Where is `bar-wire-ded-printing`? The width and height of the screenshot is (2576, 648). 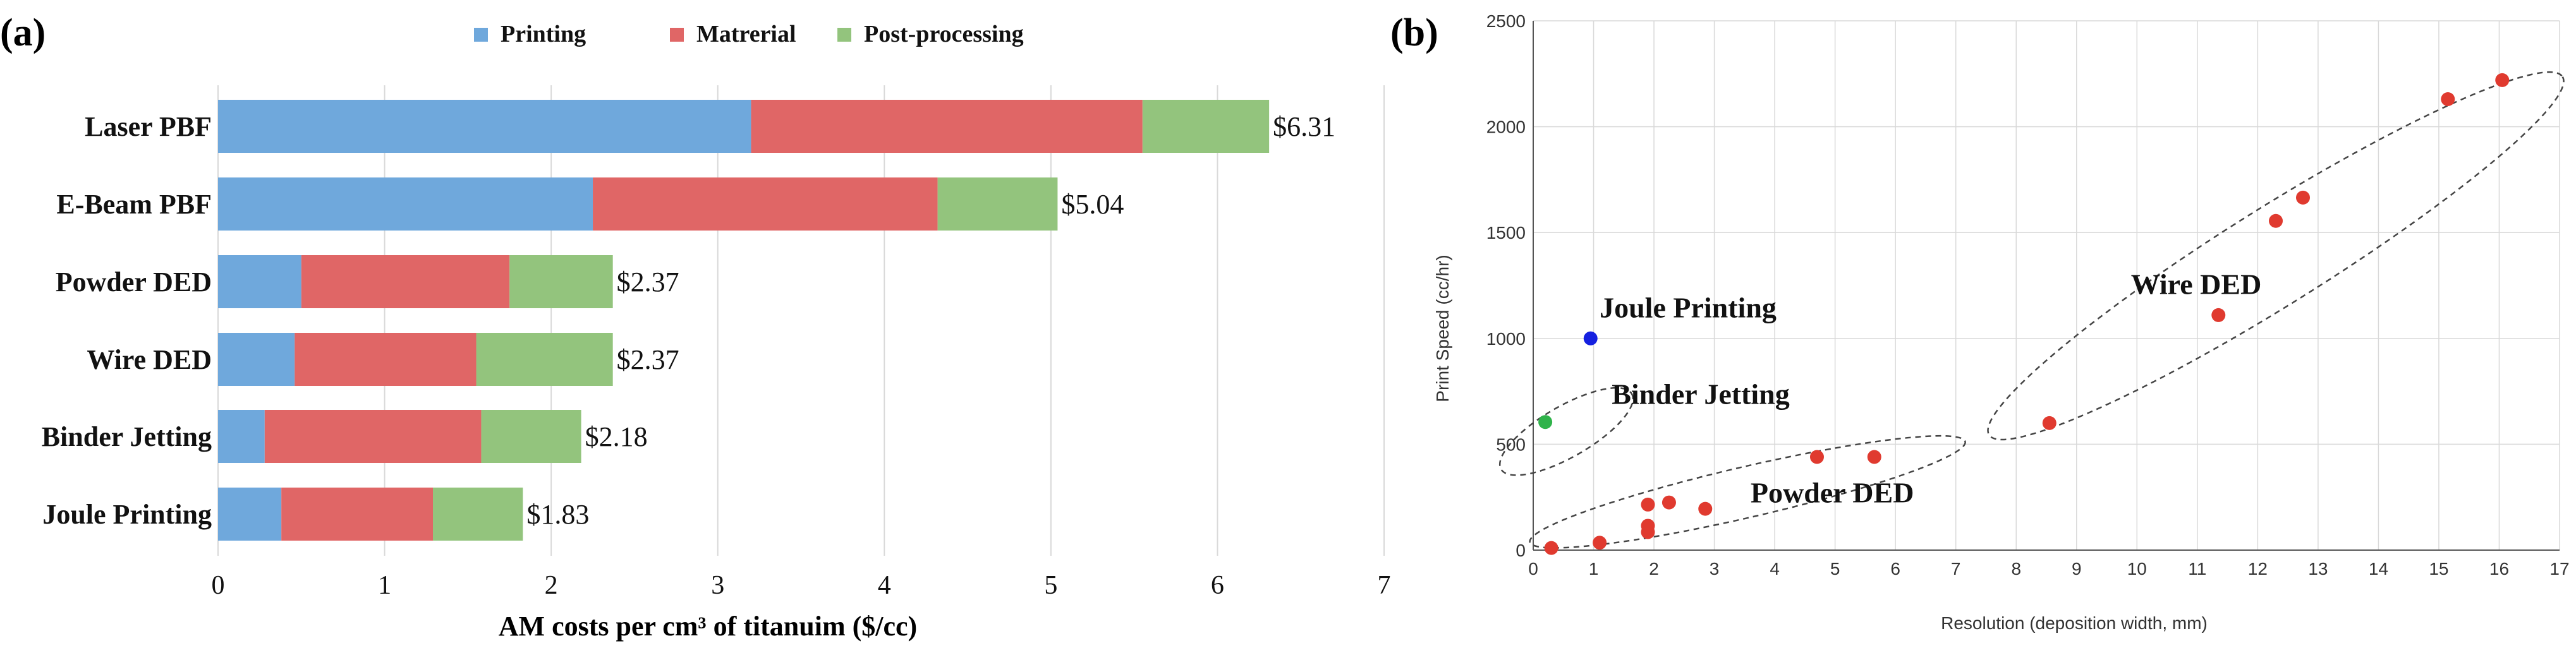 bar-wire-ded-printing is located at coordinates (256, 359).